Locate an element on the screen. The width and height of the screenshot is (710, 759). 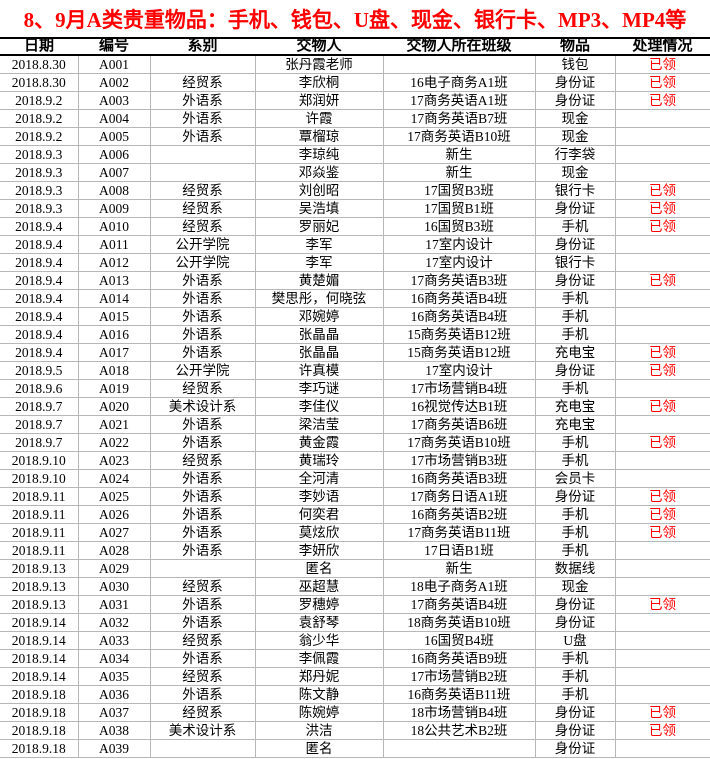
cell-person: 袁舒琴 is located at coordinates (319, 622).